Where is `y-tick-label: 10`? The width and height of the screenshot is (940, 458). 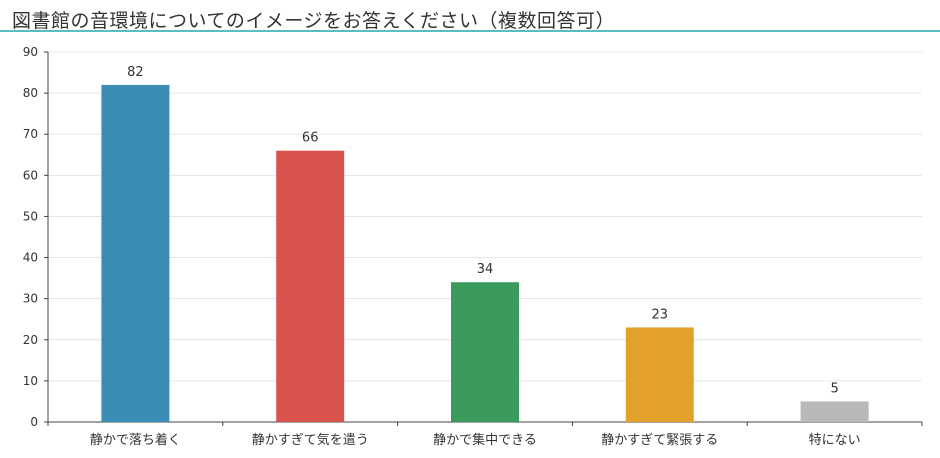
y-tick-label: 10 is located at coordinates (30, 381).